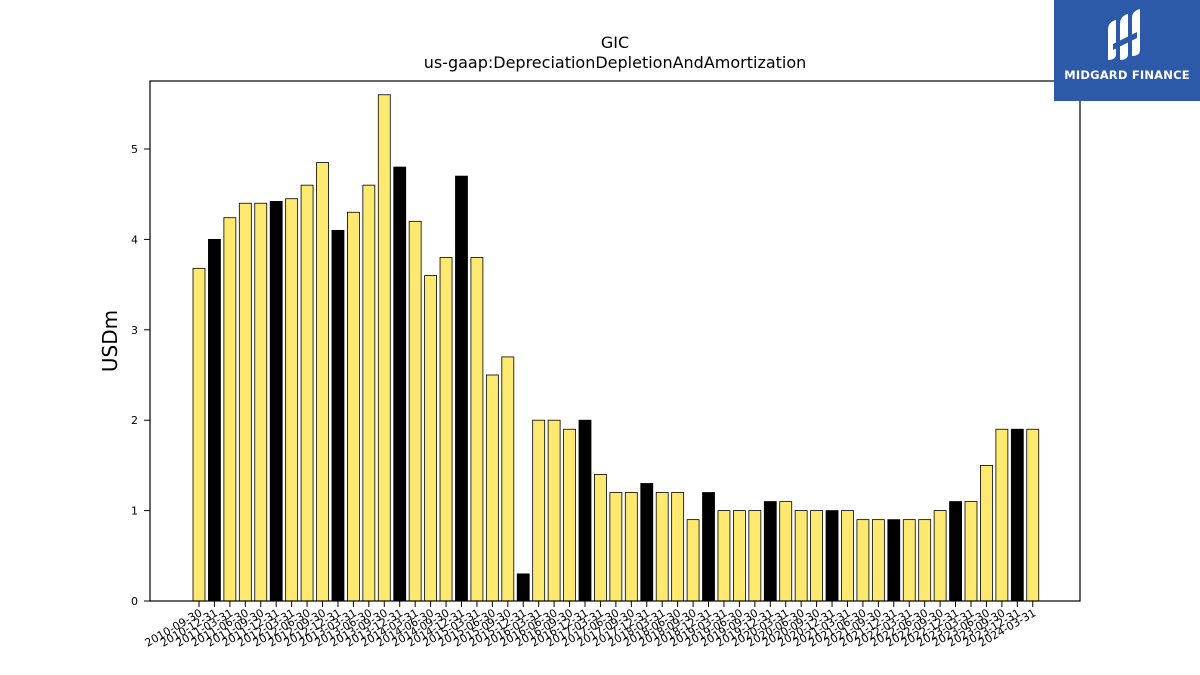 The width and height of the screenshot is (1200, 675). What do you see at coordinates (615, 42) in the screenshot?
I see `chart-title: GIC` at bounding box center [615, 42].